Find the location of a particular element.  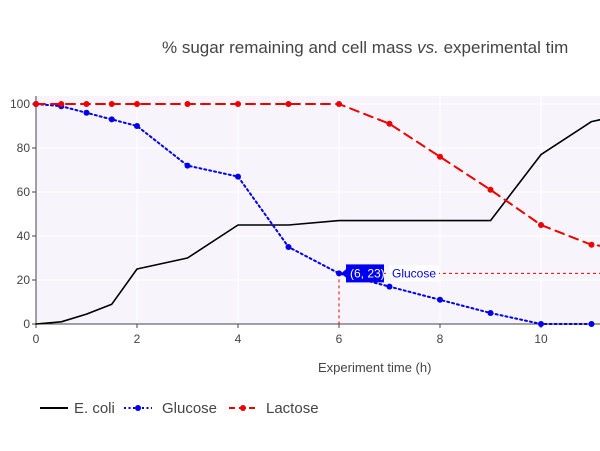

legend-item-lactose: Lactose is located at coordinates (274, 408).